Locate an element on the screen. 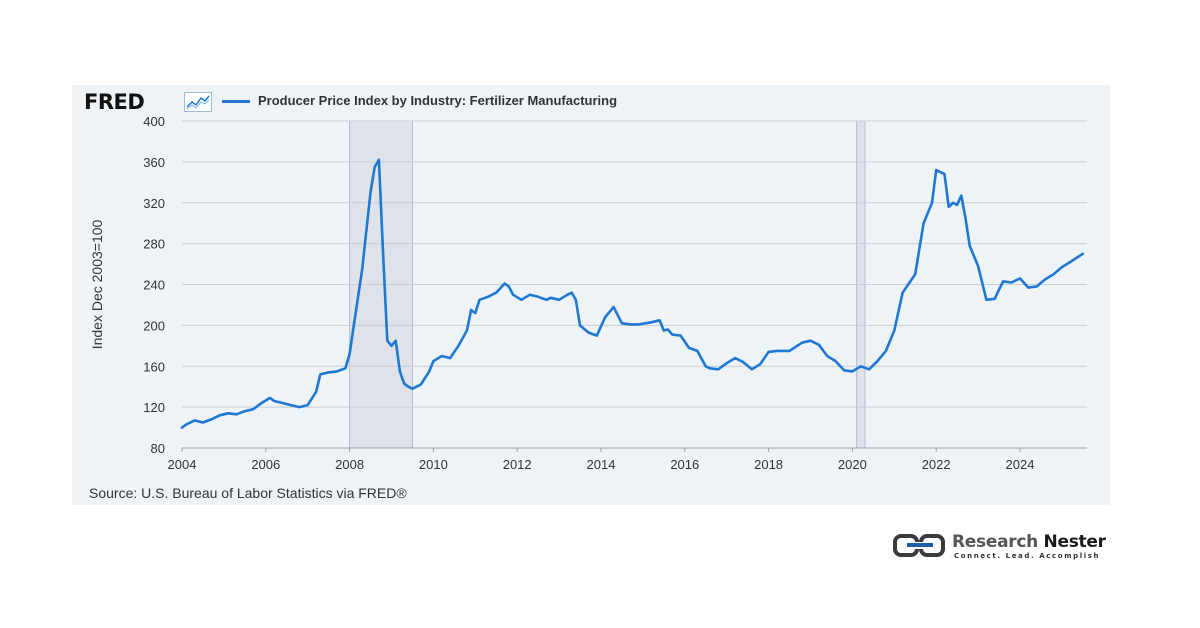 The image size is (1200, 628). x-tick-label: 2010 is located at coordinates (433, 464).